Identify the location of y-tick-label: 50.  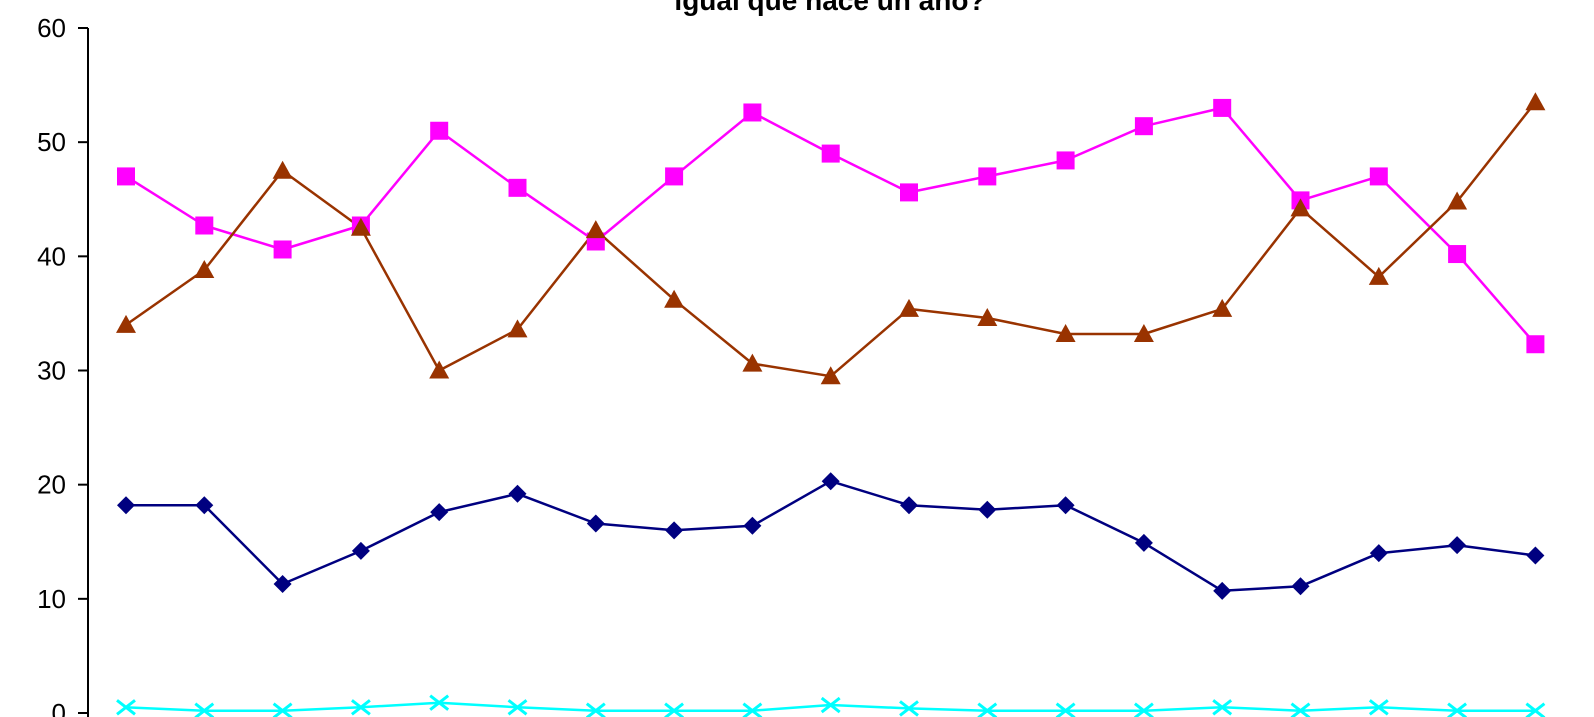
(51, 142).